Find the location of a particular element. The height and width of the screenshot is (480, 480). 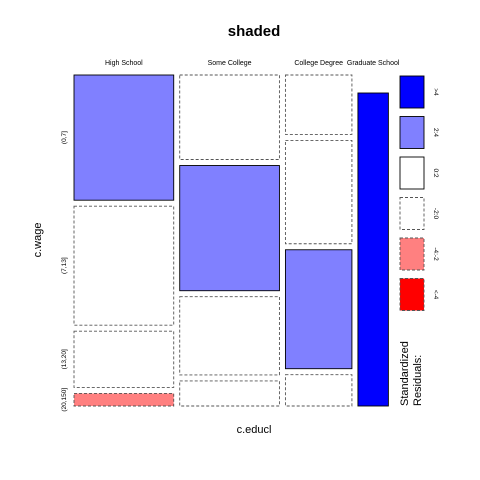

x-axis-label: c.educl is located at coordinates (254, 430).